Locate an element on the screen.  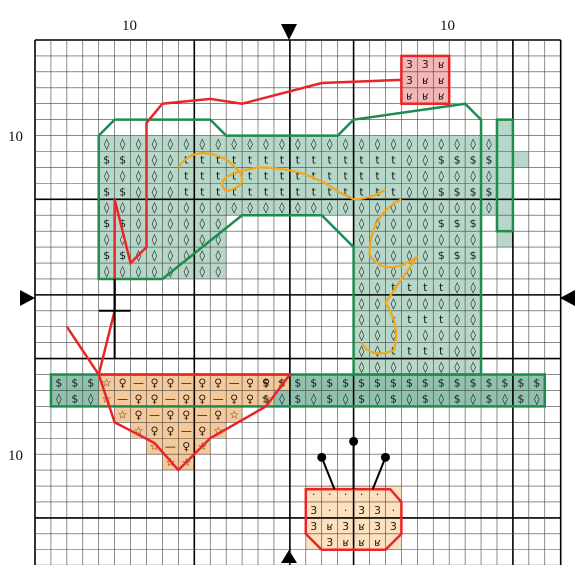
axis-label-left-top: 10 is located at coordinates (15, 137).